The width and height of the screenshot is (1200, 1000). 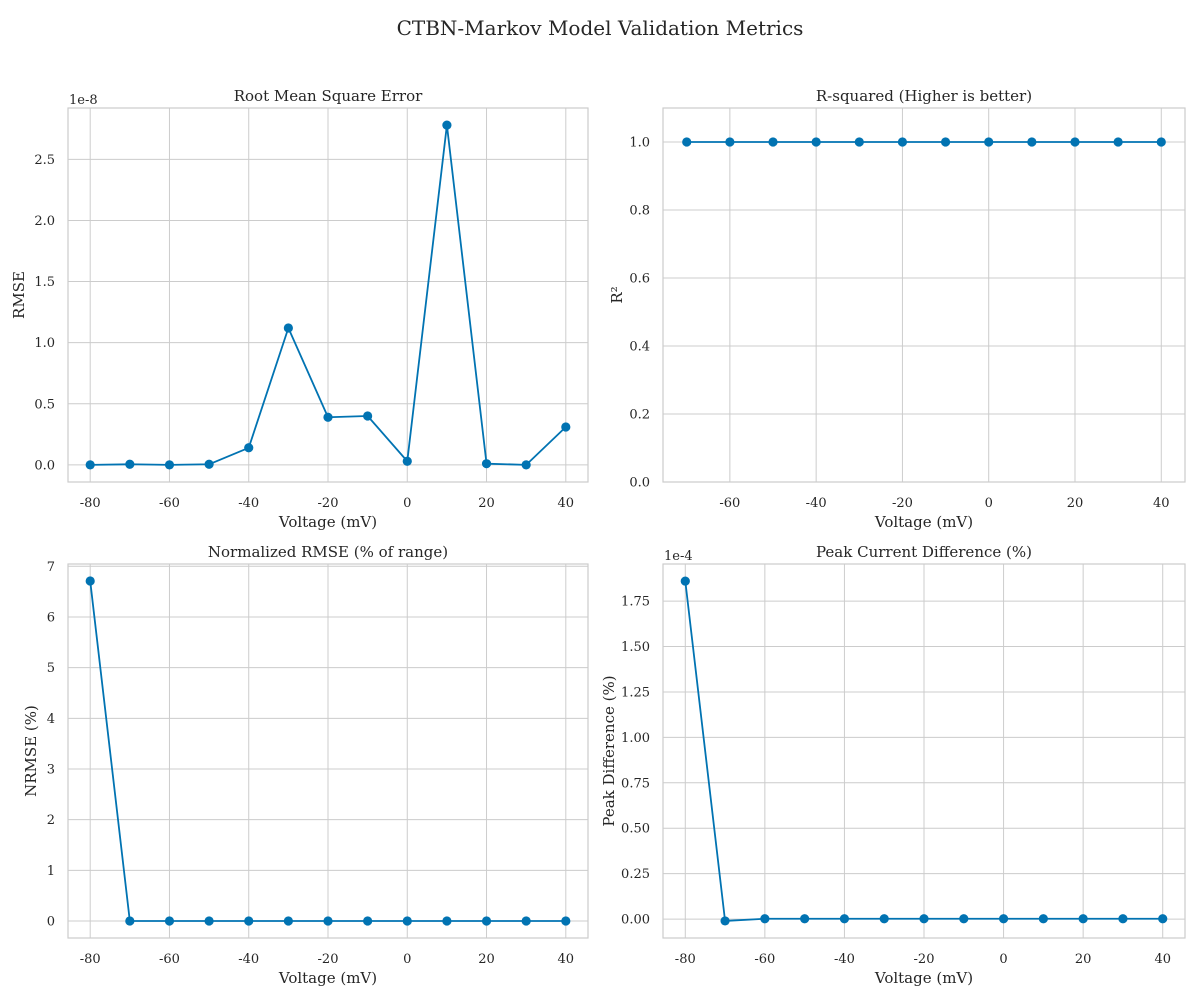 What do you see at coordinates (51, 719) in the screenshot?
I see `y-tick-label: 4` at bounding box center [51, 719].